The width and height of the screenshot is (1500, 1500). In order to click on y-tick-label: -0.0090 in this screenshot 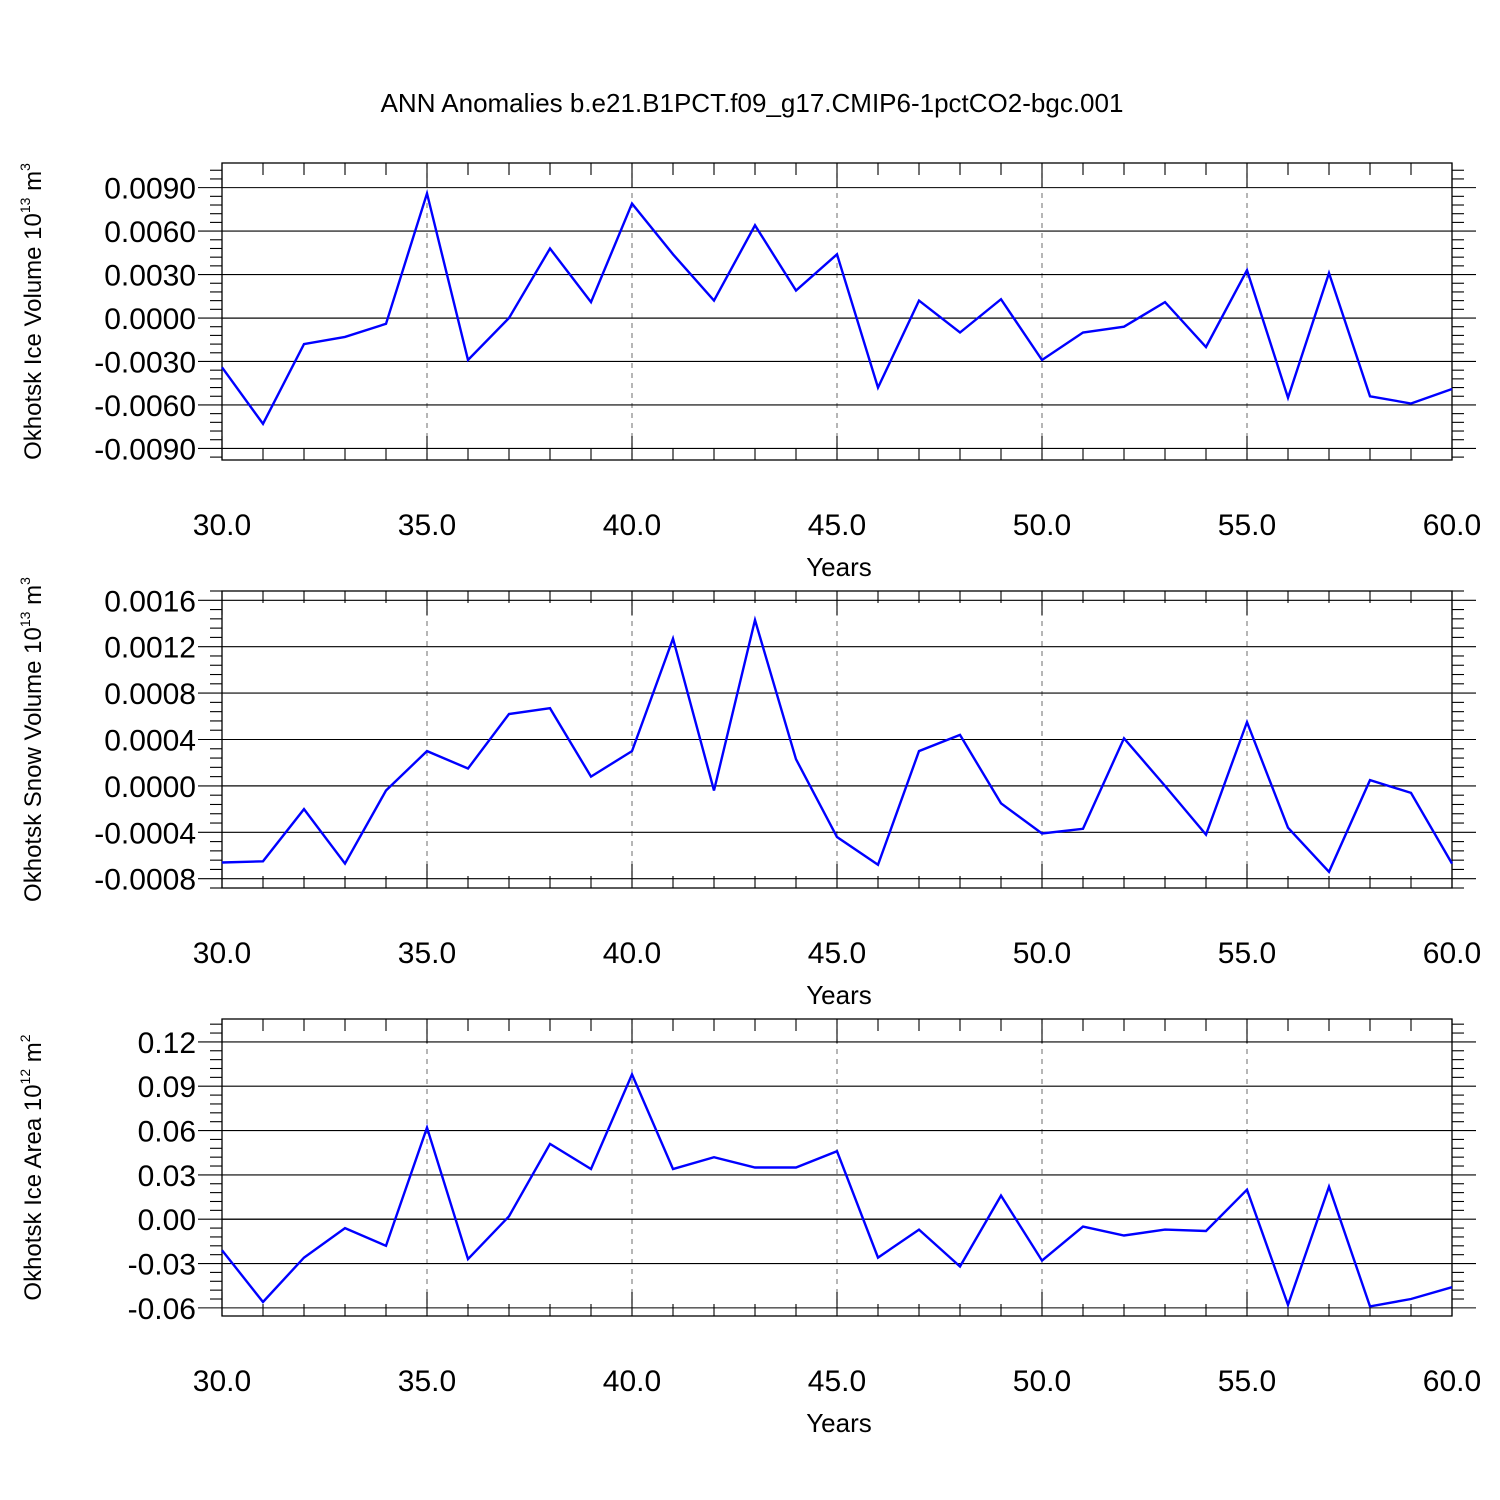, I will do `click(145, 449)`.